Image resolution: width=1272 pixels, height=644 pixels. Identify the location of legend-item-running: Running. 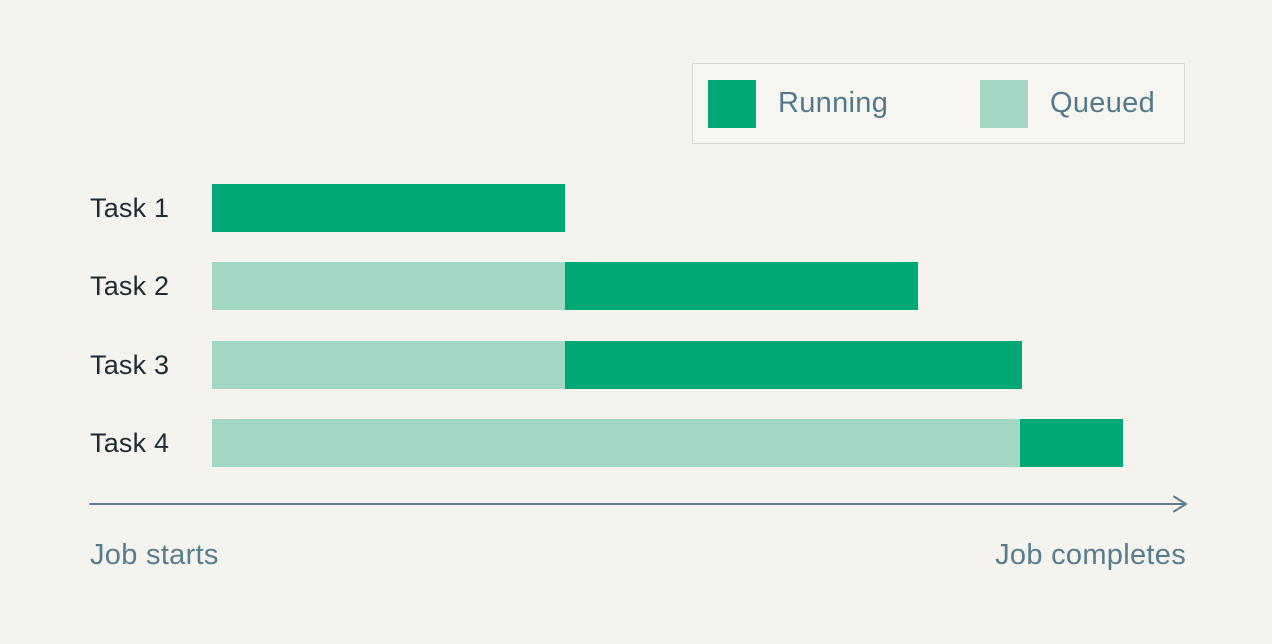
(798, 103).